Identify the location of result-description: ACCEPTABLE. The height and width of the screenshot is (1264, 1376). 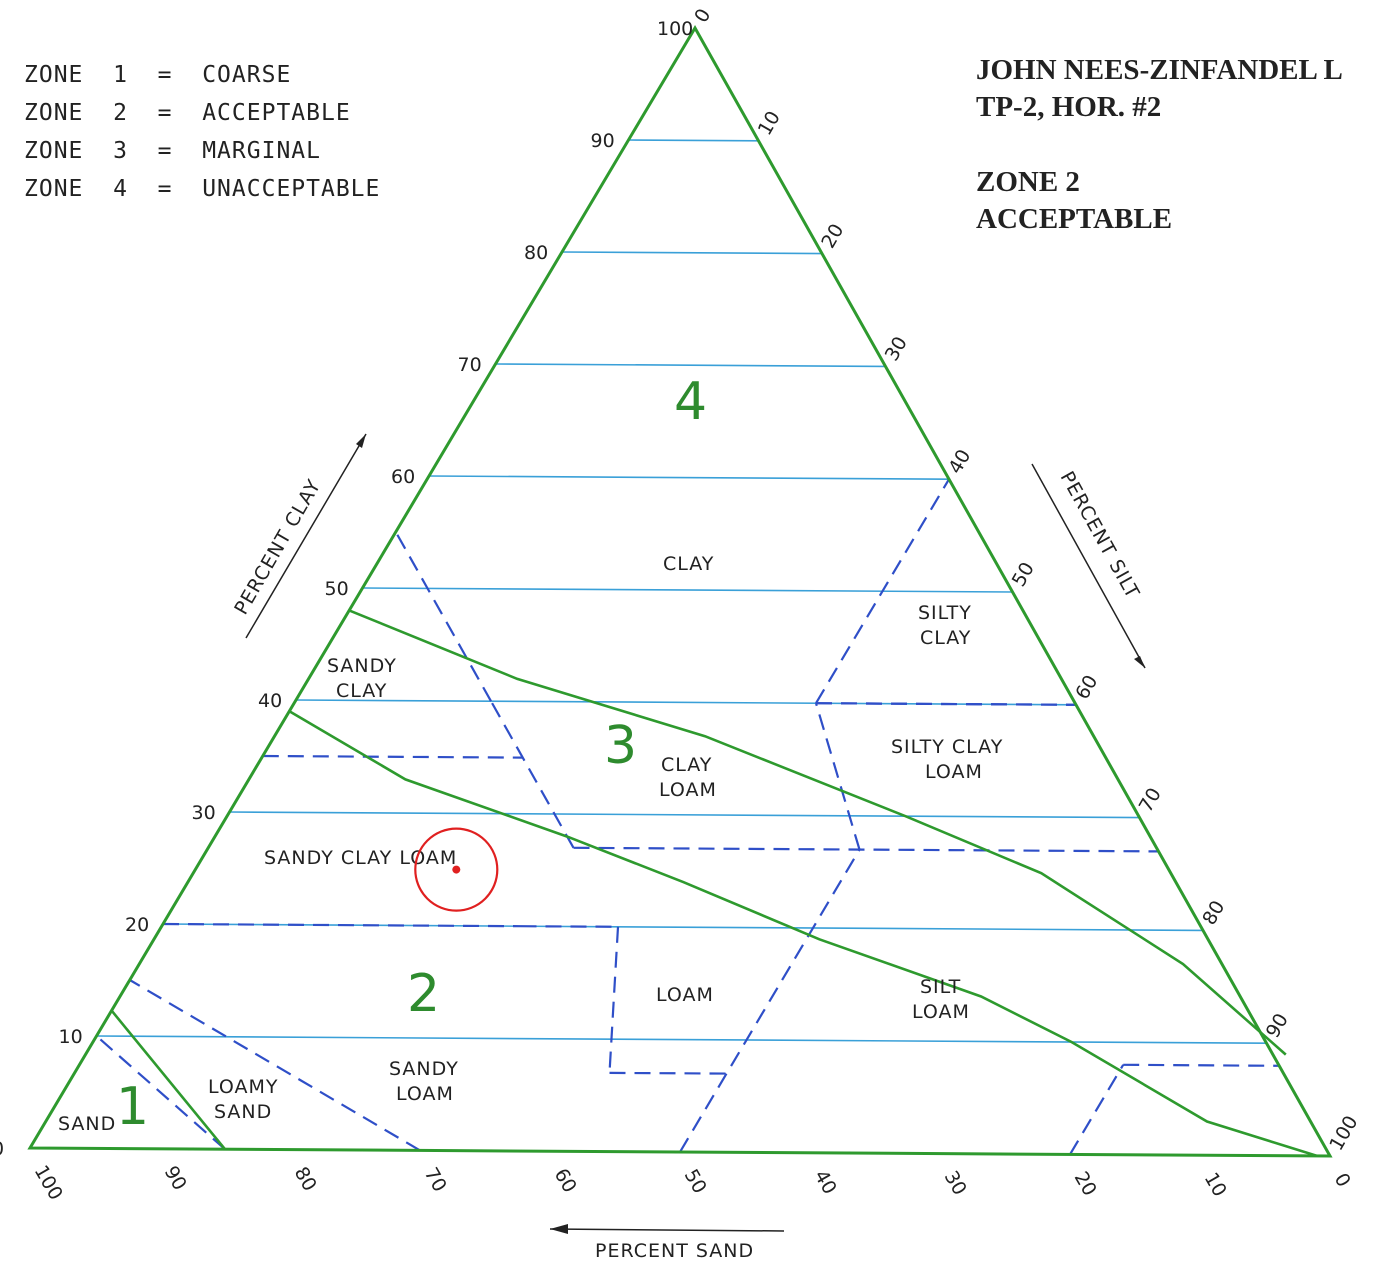
(1074, 219).